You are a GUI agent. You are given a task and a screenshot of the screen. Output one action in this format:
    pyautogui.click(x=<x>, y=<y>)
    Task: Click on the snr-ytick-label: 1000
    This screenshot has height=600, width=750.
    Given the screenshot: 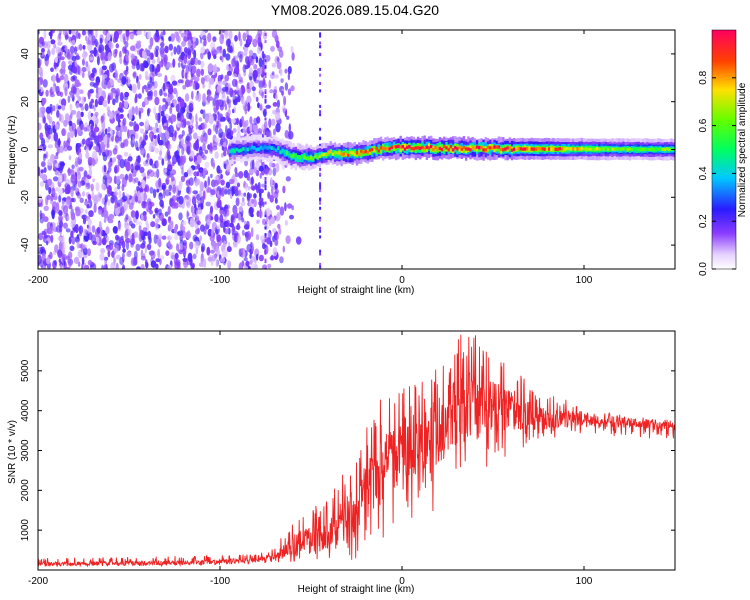 What is the action you would take?
    pyautogui.click(x=25, y=530)
    